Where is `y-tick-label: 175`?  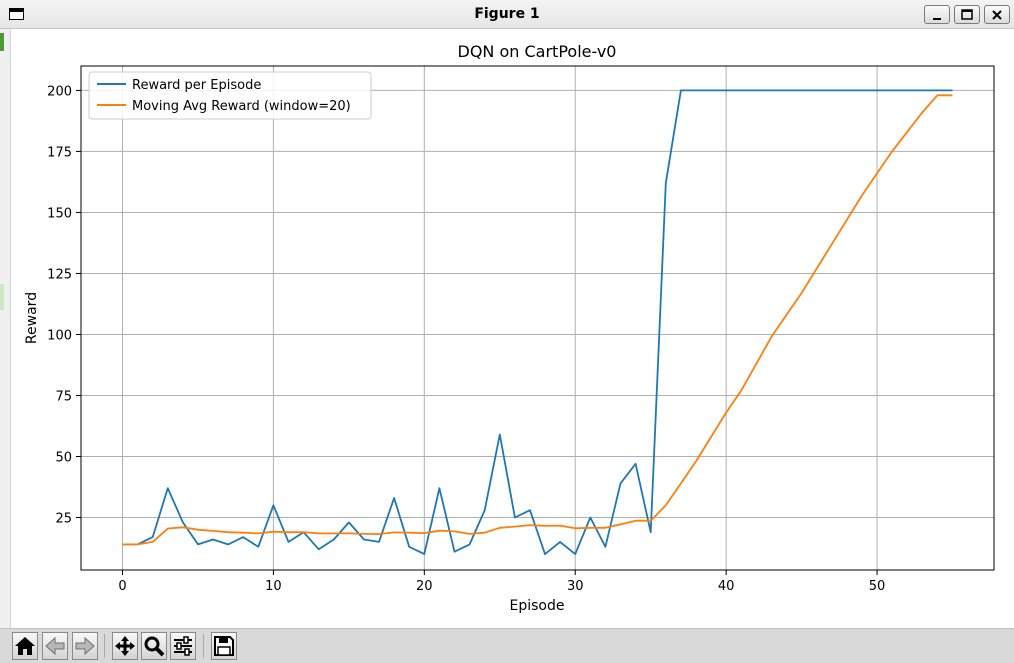 y-tick-label: 175 is located at coordinates (59, 152).